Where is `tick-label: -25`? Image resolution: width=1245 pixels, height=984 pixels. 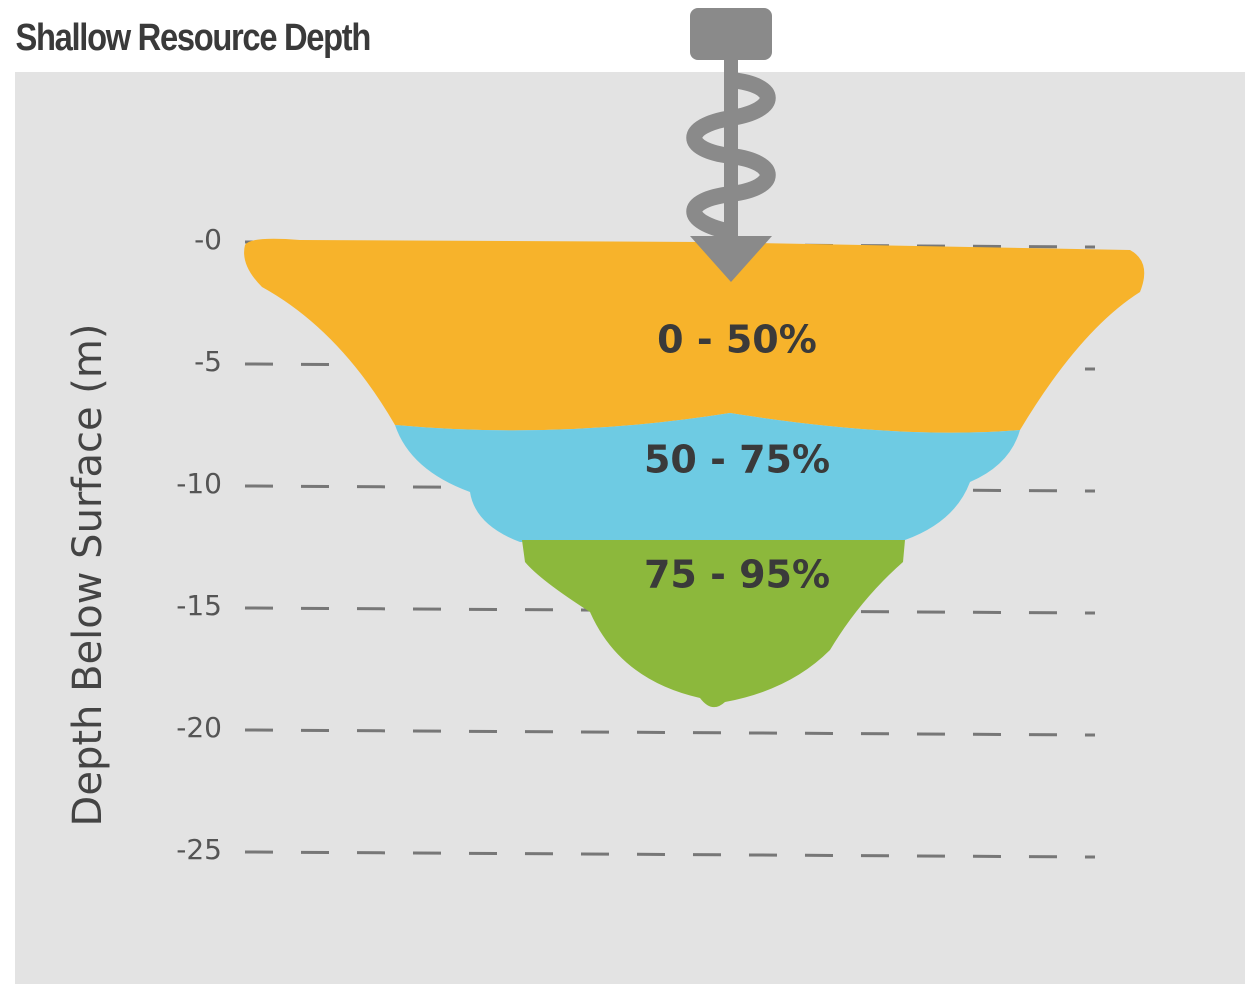 tick-label: -25 is located at coordinates (199, 849).